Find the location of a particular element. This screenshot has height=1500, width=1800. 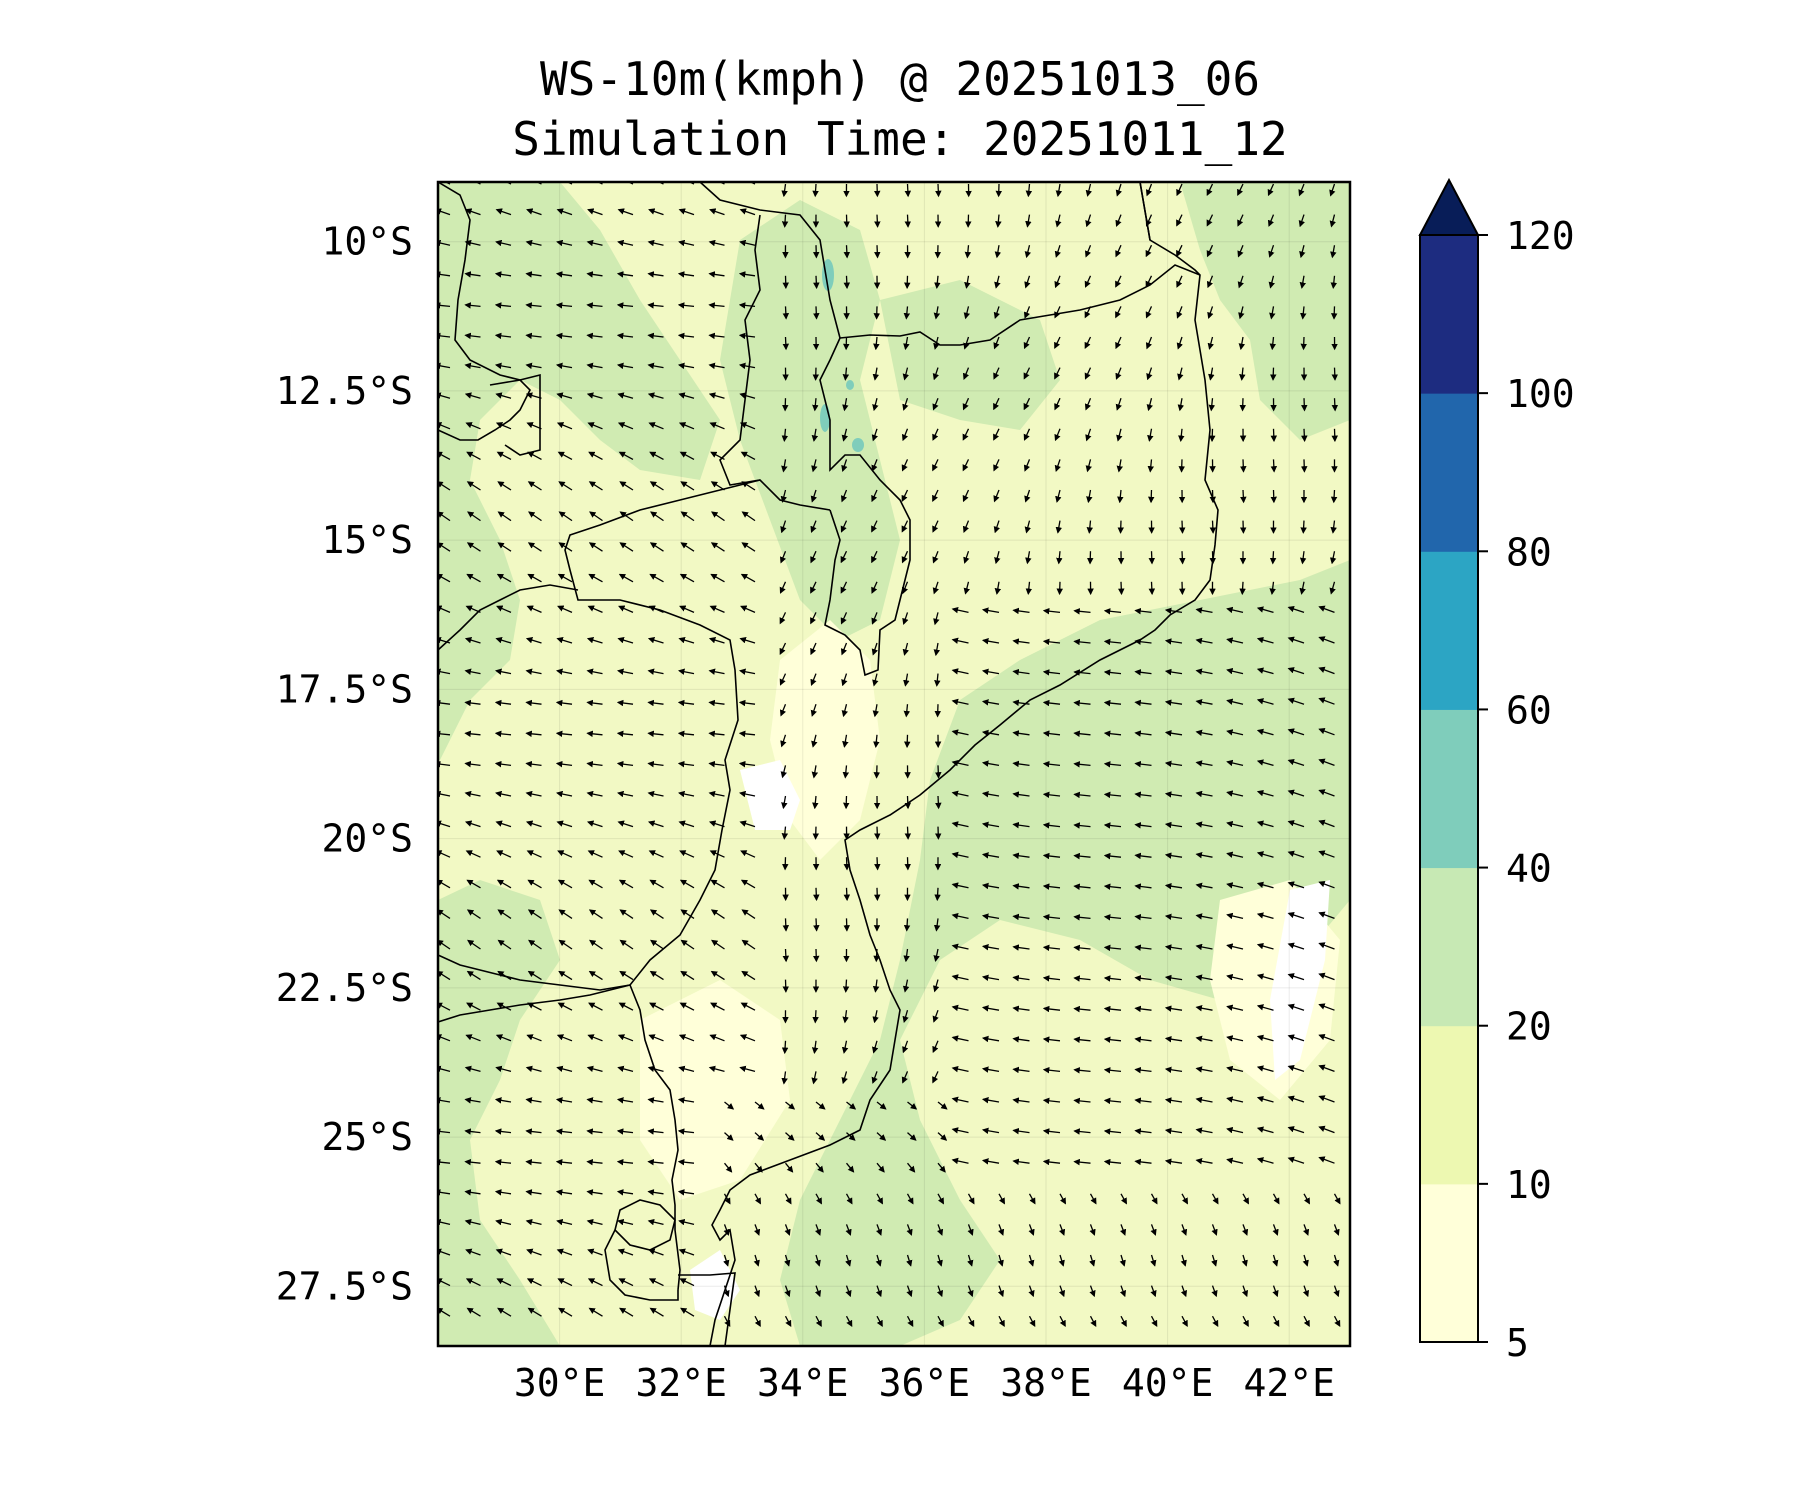

lon-tick-label: 42°E is located at coordinates (1289, 1383).